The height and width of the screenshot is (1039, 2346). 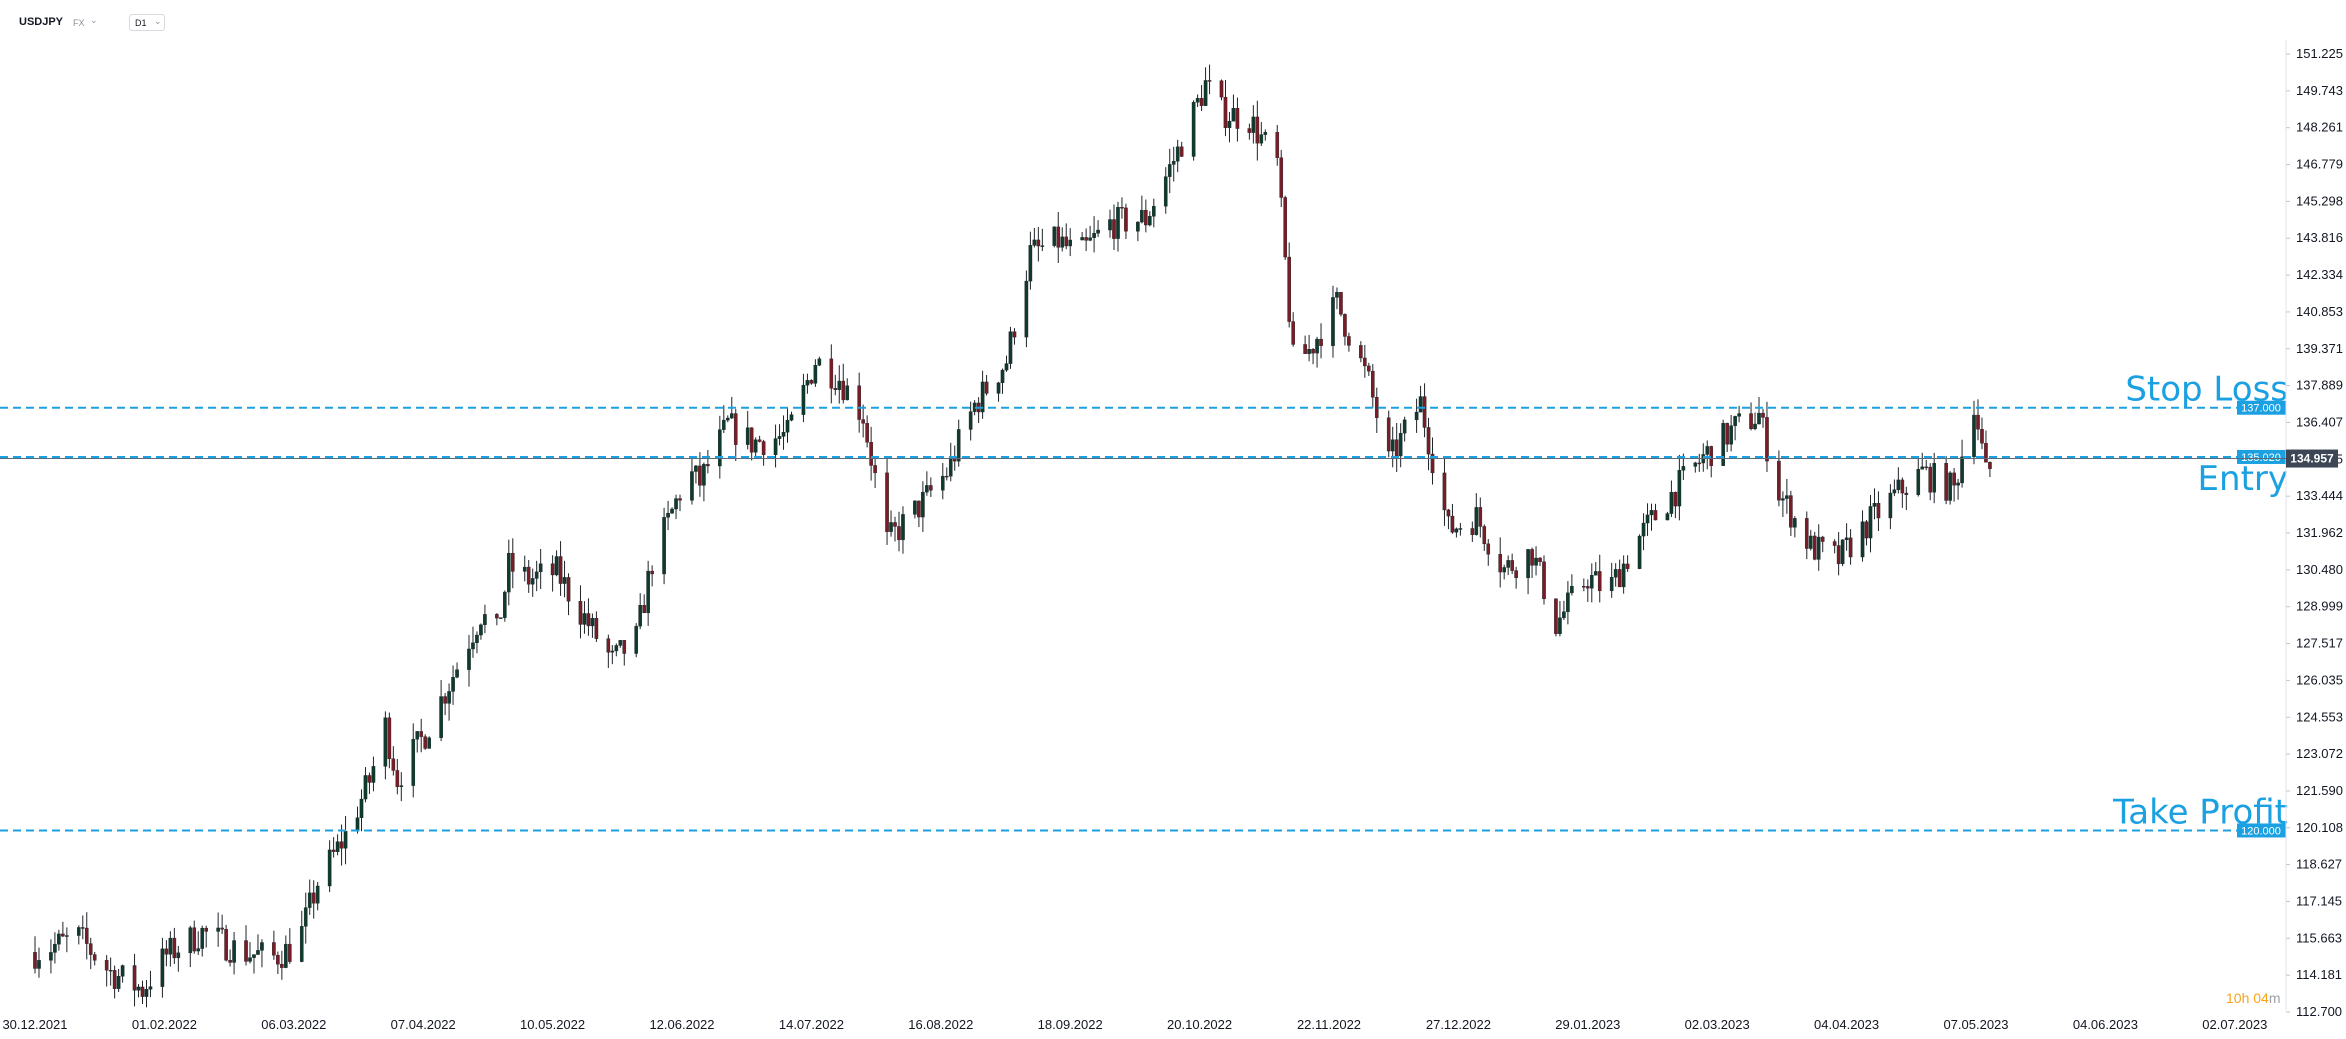 What do you see at coordinates (2319, 385) in the screenshot?
I see `price-tick-label: 137.889` at bounding box center [2319, 385].